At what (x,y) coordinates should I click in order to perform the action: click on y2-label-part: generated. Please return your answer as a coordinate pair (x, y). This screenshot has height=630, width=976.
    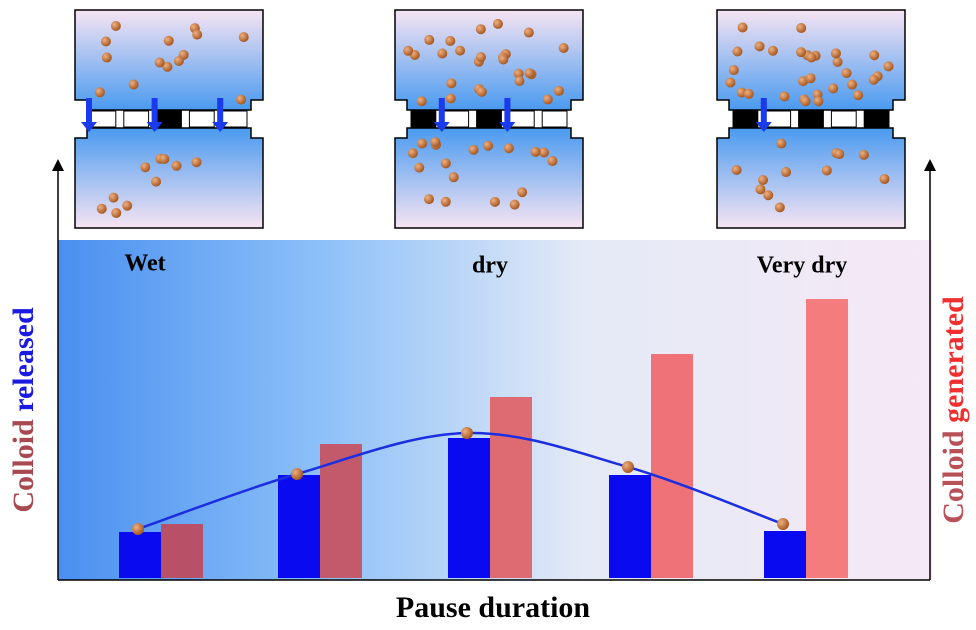
    Looking at the image, I should click on (953, 359).